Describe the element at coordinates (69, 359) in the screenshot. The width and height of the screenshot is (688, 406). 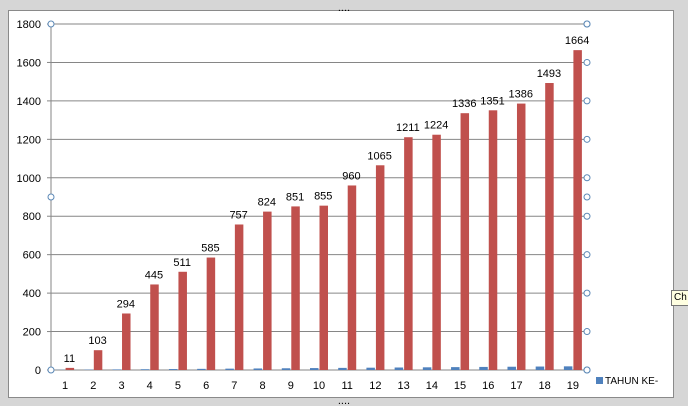
I see `data-label: 11` at that location.